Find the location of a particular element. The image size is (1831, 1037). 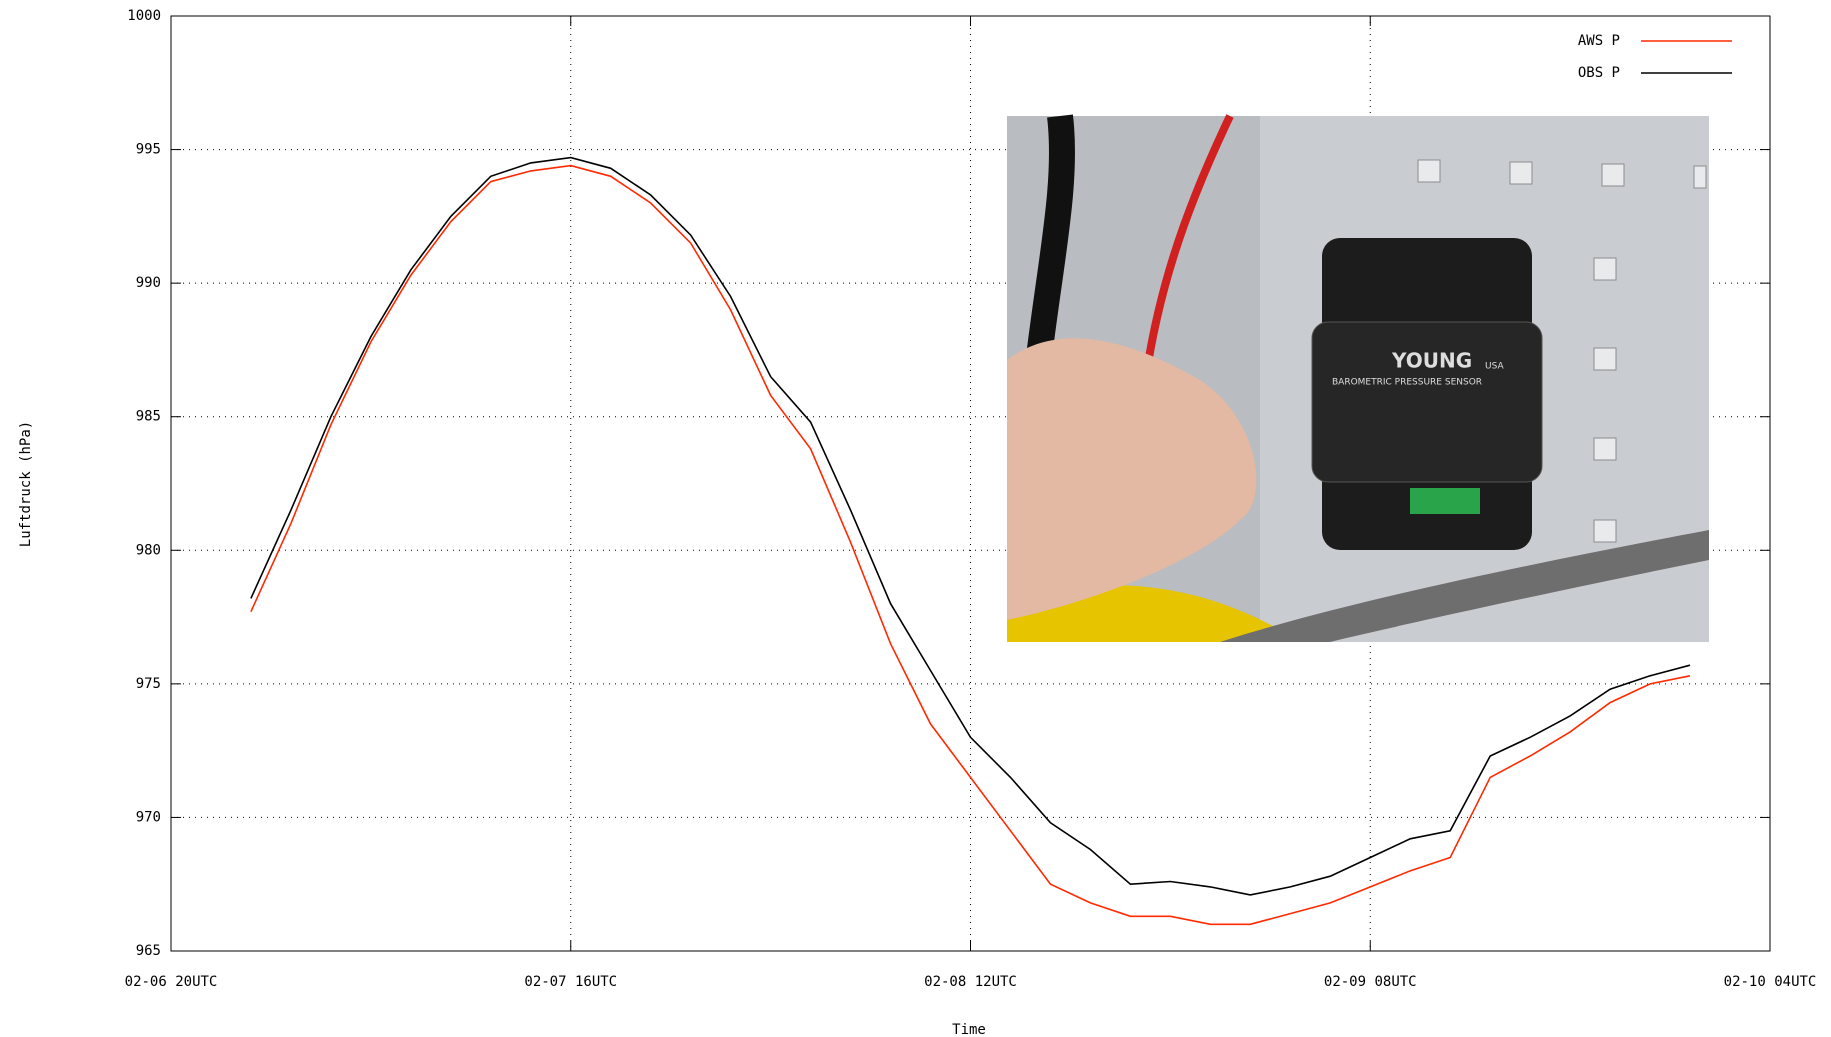

y-tick-label: 965 is located at coordinates (148, 951).